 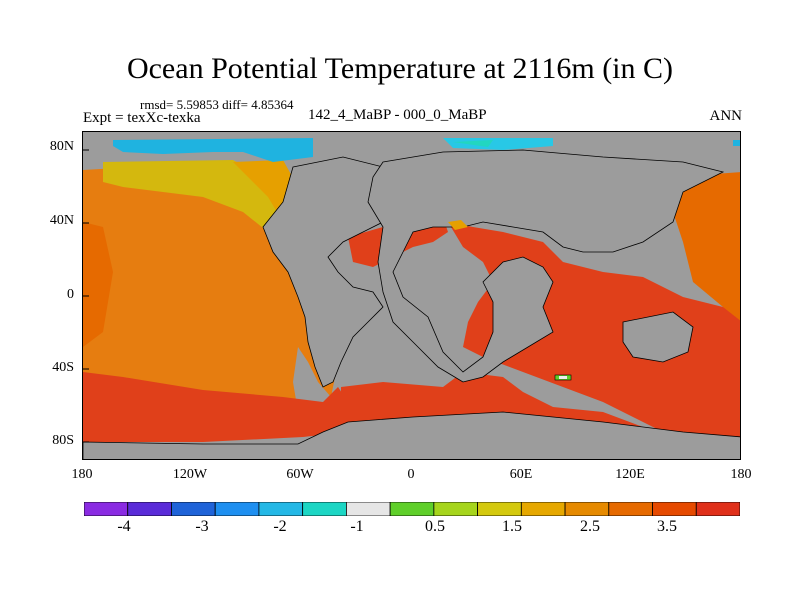 I want to click on arctic-cyan-east, so click(x=736, y=143).